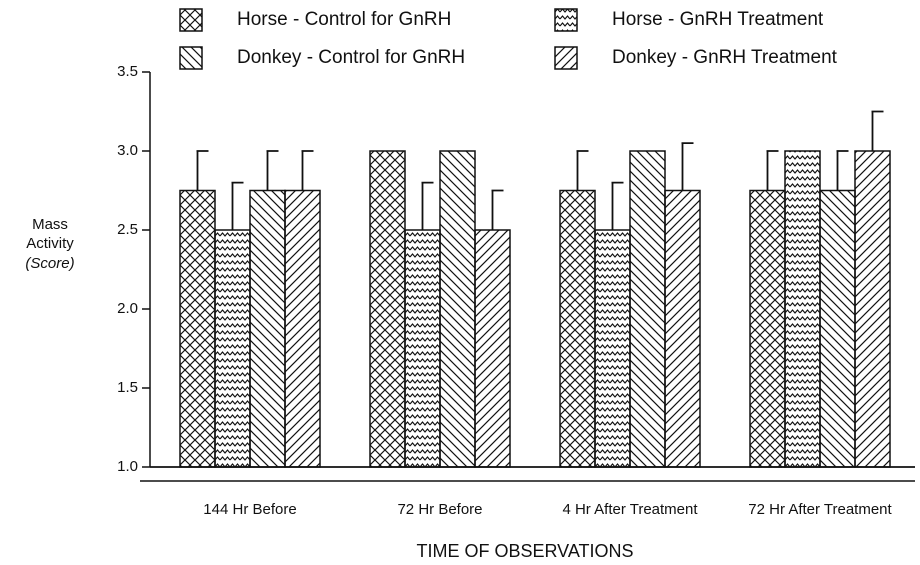 The width and height of the screenshot is (920, 565). Describe the element at coordinates (50, 243) in the screenshot. I see `y-axis-label: Activity` at that location.